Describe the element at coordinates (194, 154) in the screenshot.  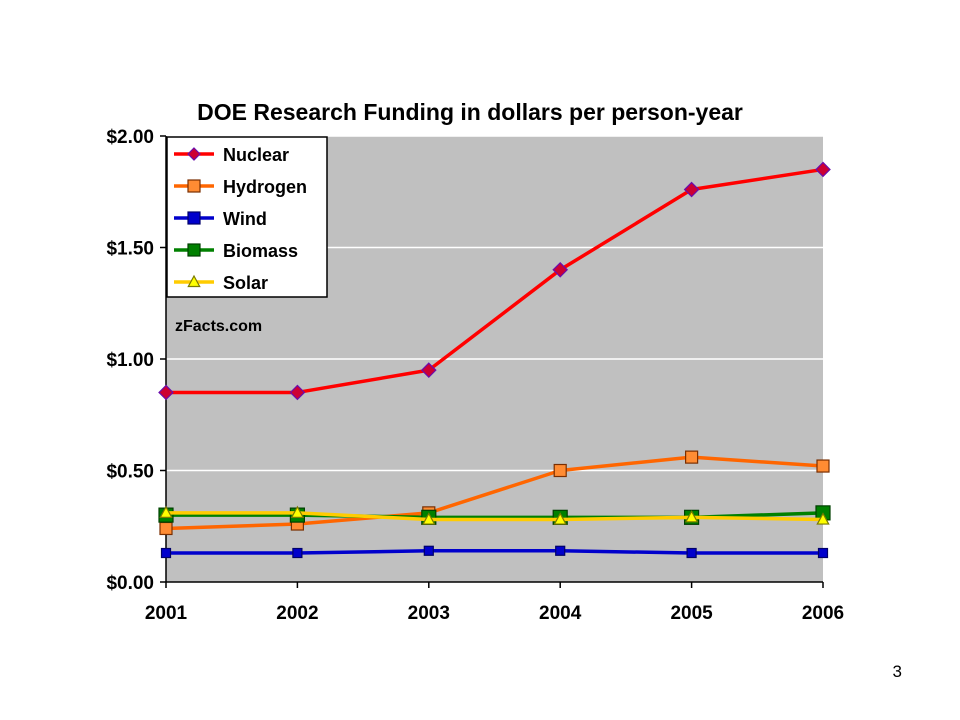
I see `legend-marker-nuclear` at that location.